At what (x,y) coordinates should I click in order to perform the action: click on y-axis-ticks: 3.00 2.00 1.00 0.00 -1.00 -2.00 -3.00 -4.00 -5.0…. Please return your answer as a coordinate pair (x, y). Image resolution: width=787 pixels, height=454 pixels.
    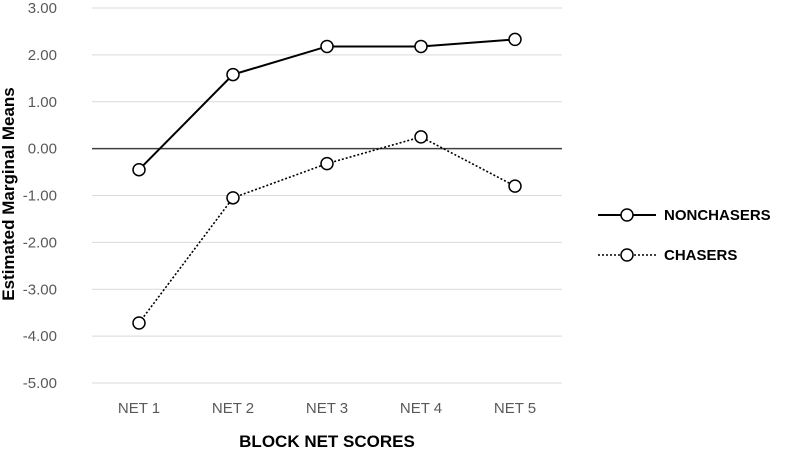
    Looking at the image, I should click on (40, 196).